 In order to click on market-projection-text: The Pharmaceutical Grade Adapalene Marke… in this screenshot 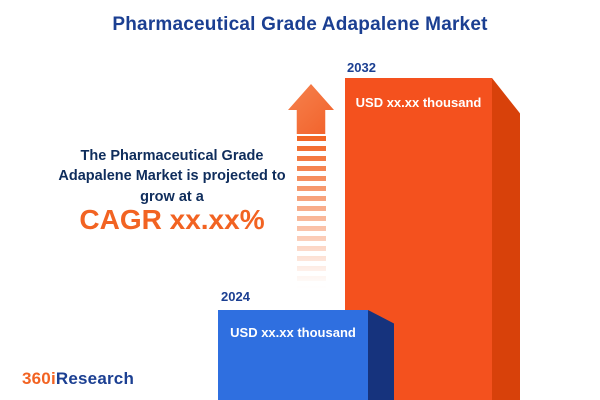, I will do `click(172, 176)`.